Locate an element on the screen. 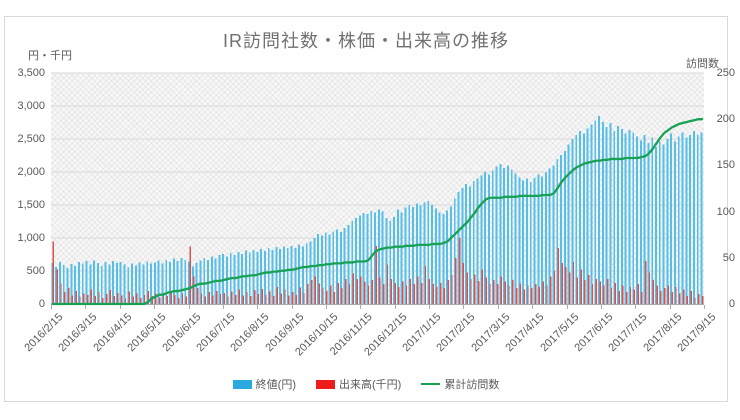 This screenshot has height=420, width=740. legend-label-visits: 累計訪問数 is located at coordinates (472, 385).